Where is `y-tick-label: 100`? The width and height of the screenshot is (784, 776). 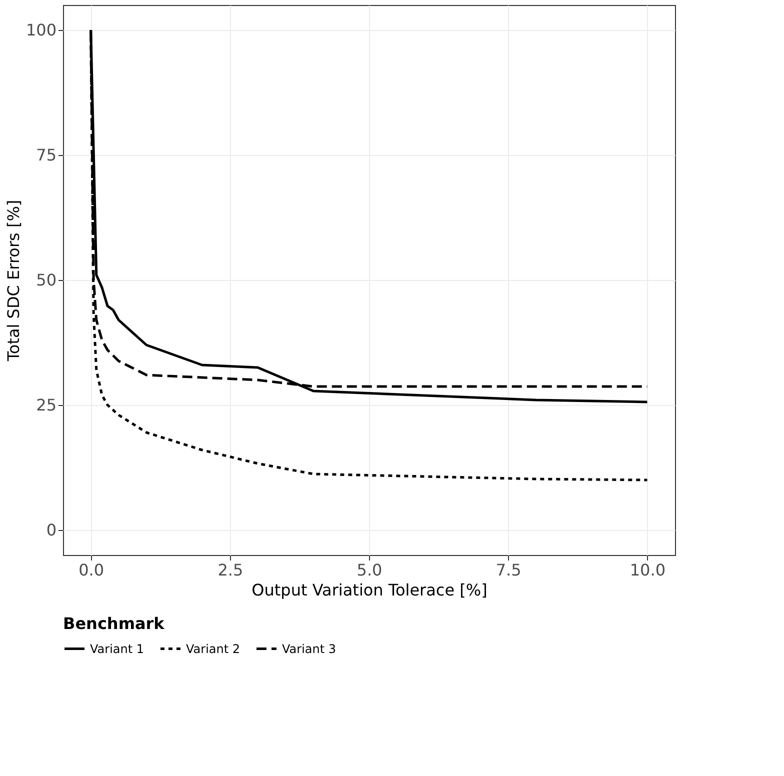 y-tick-label: 100 is located at coordinates (41, 30).